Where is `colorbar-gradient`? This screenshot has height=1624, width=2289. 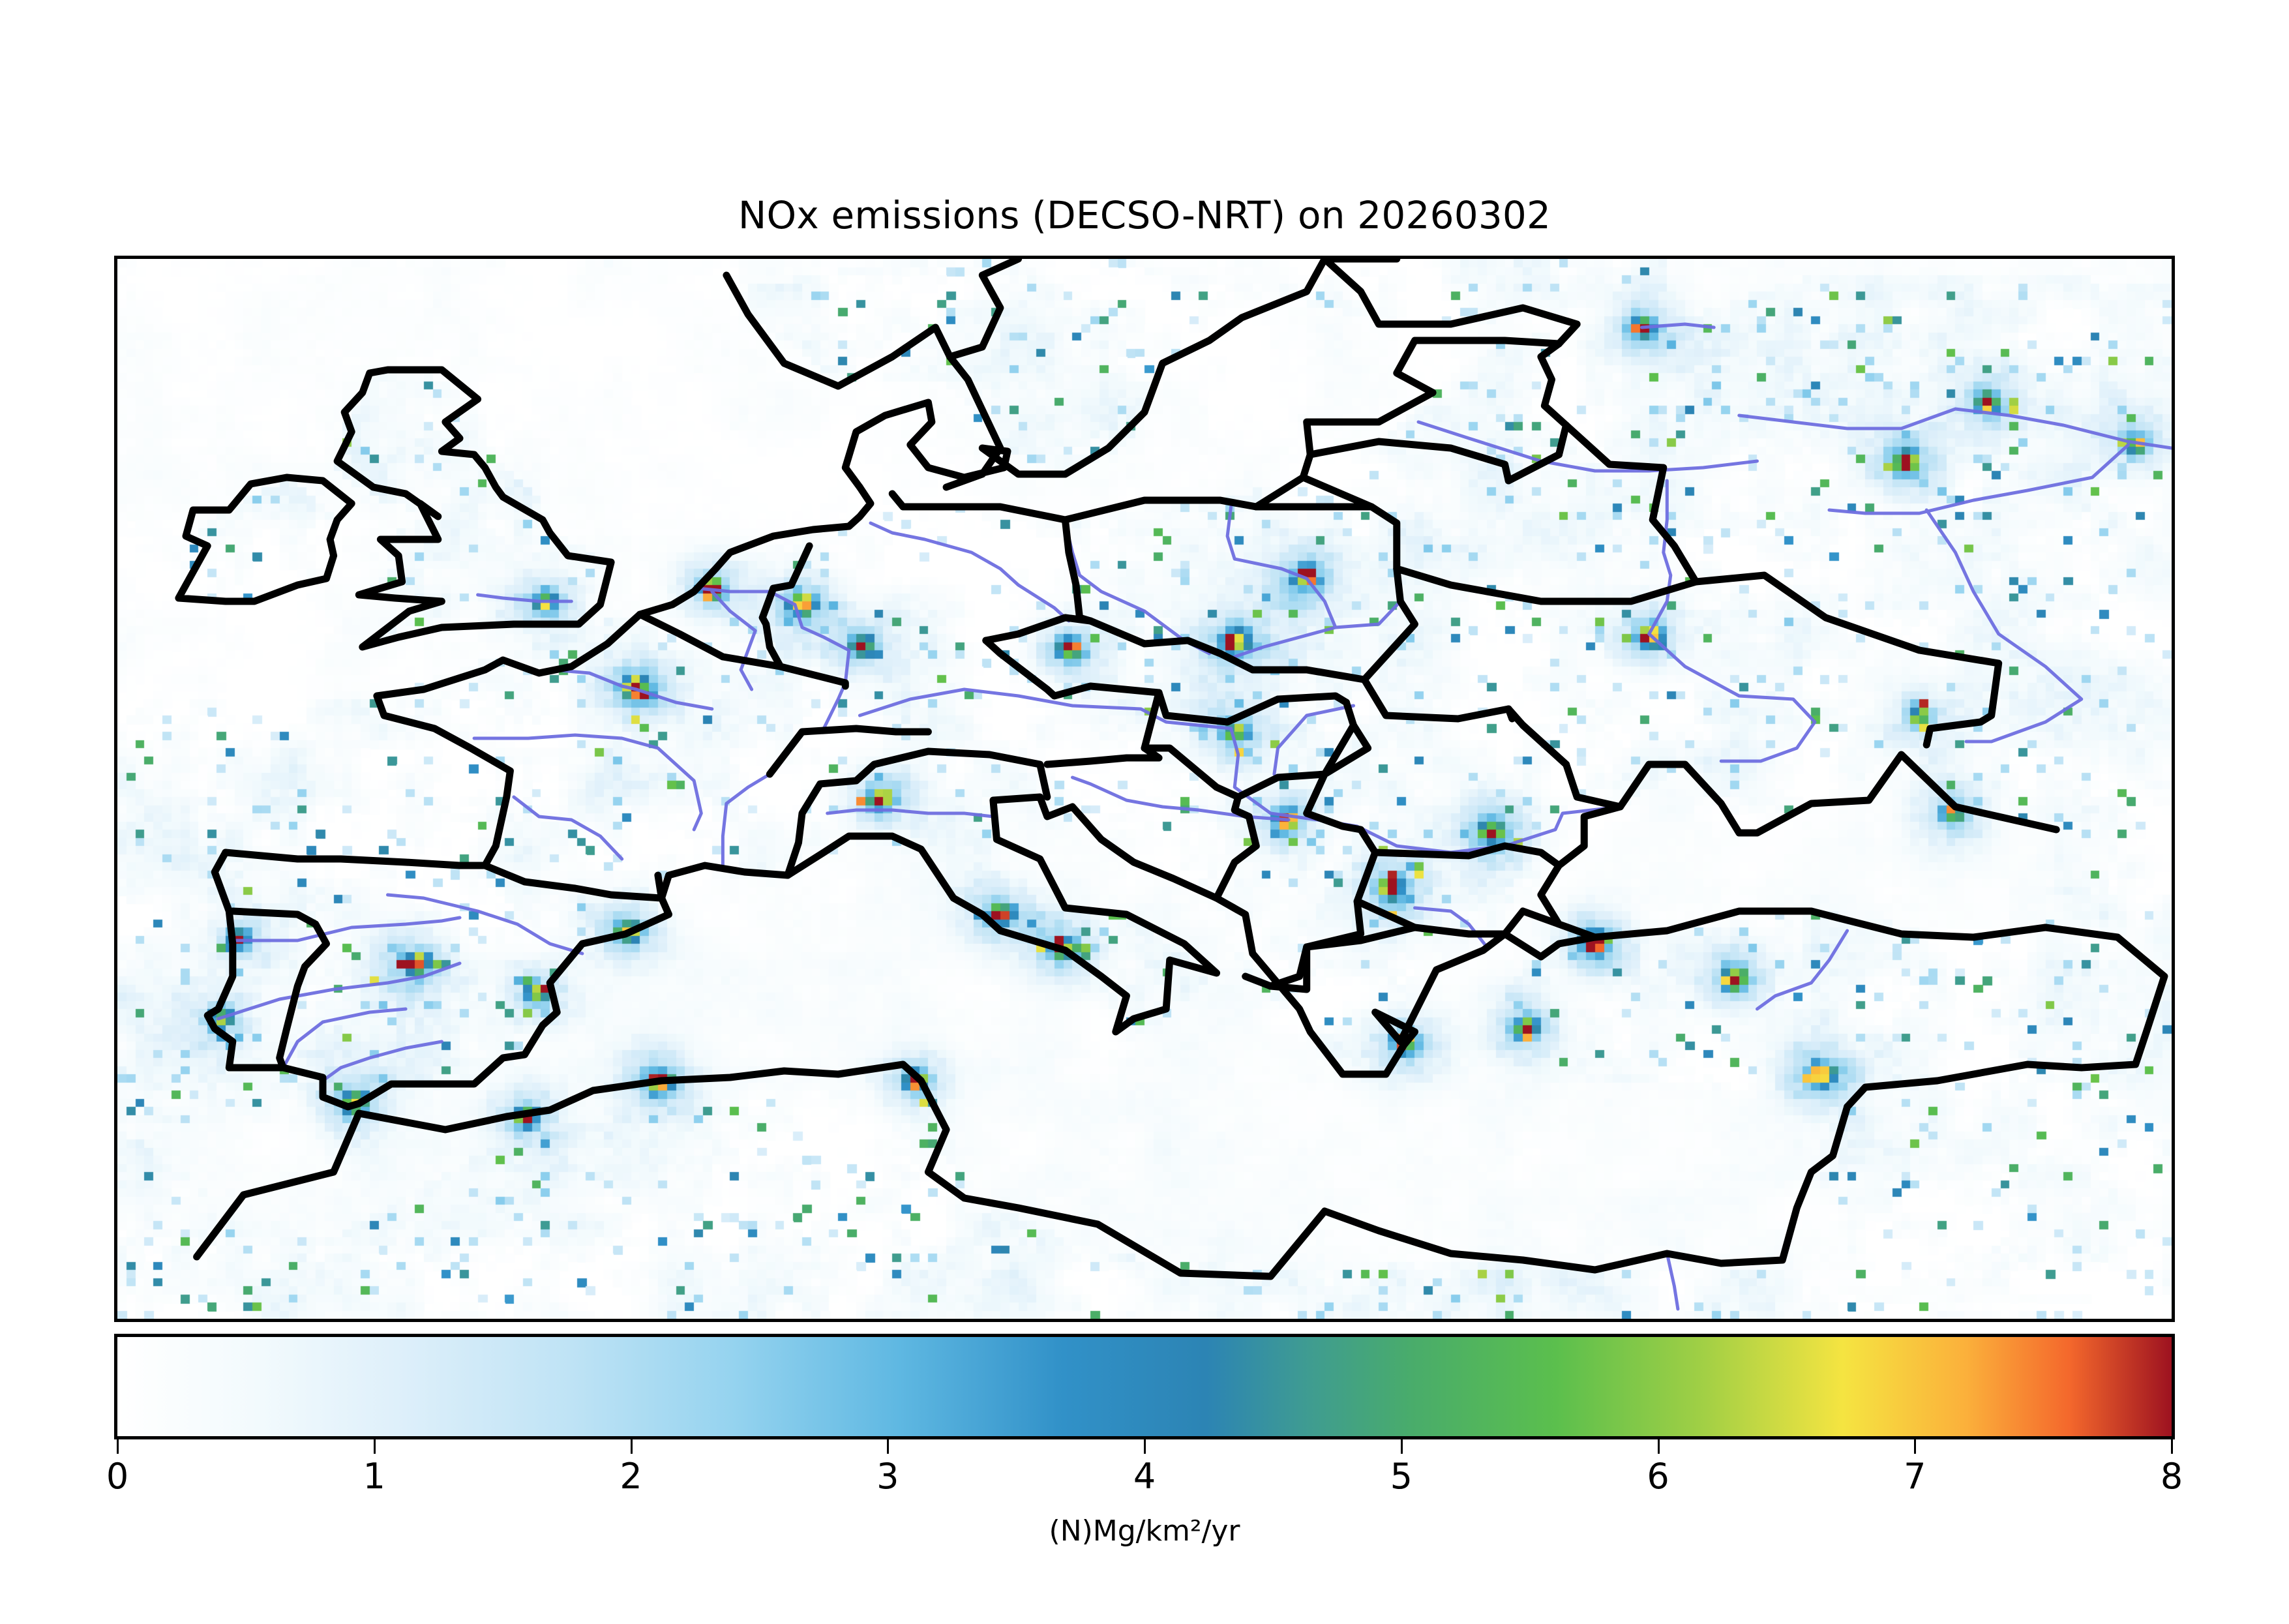 colorbar-gradient is located at coordinates (1144, 1386).